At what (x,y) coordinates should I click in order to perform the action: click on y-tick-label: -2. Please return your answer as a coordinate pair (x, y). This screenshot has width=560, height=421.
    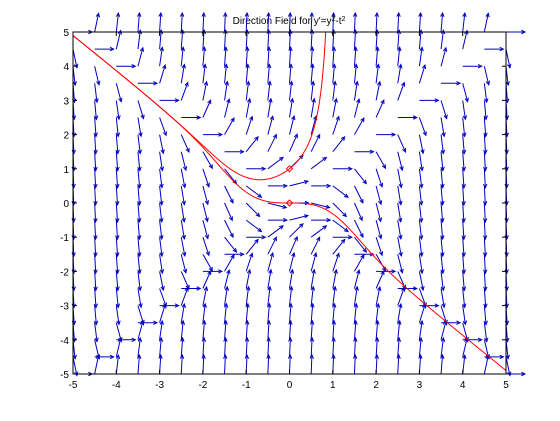
    Looking at the image, I should click on (64, 272).